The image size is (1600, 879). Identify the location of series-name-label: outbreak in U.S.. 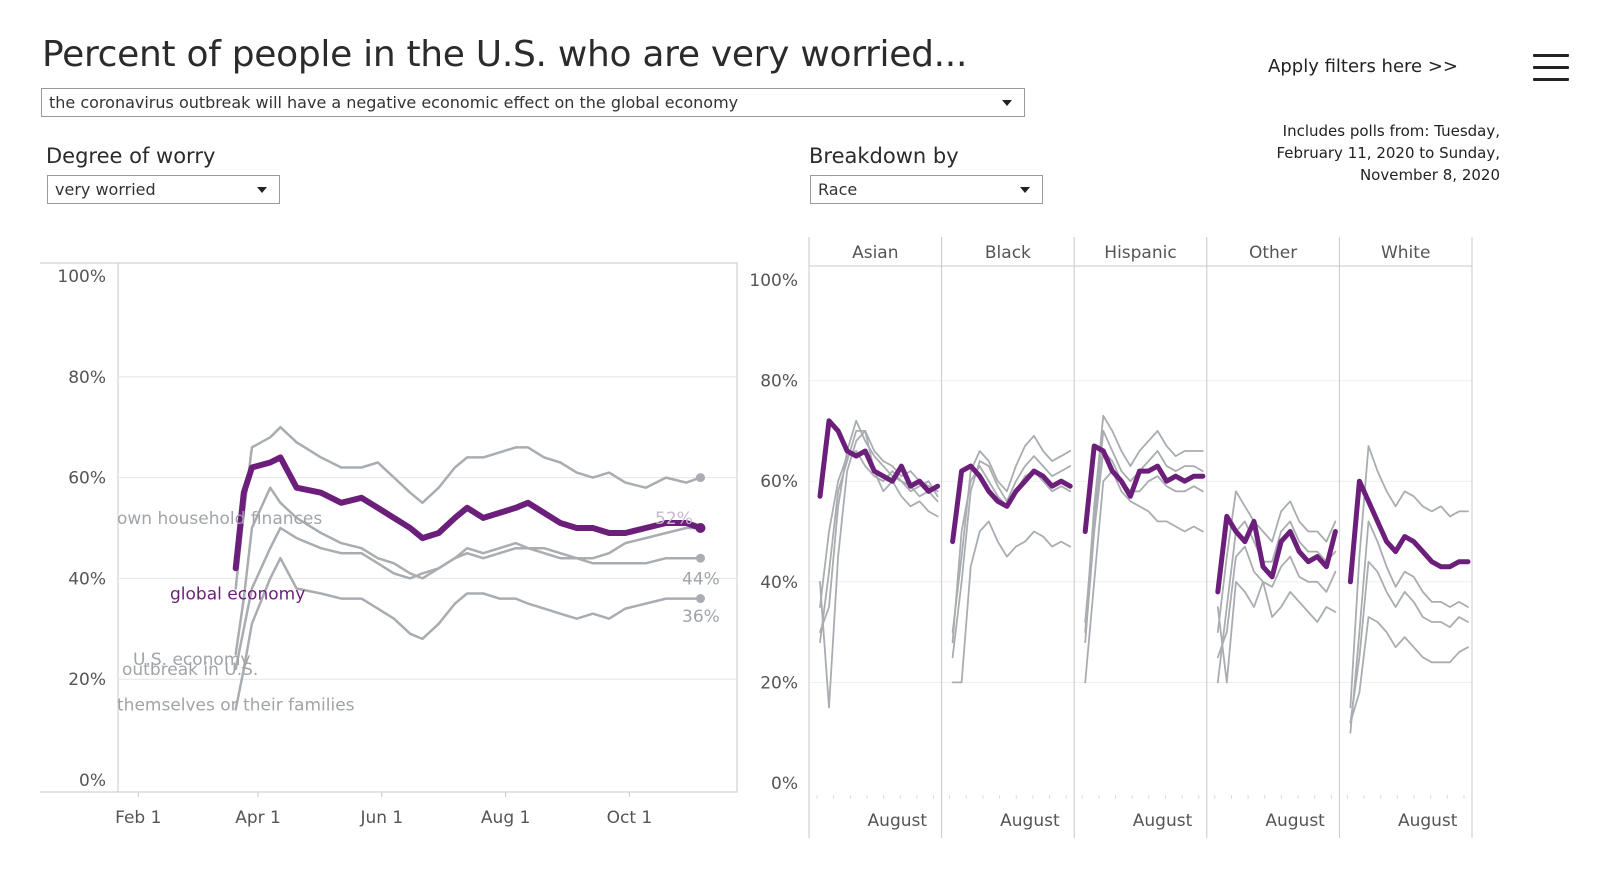
(190, 670).